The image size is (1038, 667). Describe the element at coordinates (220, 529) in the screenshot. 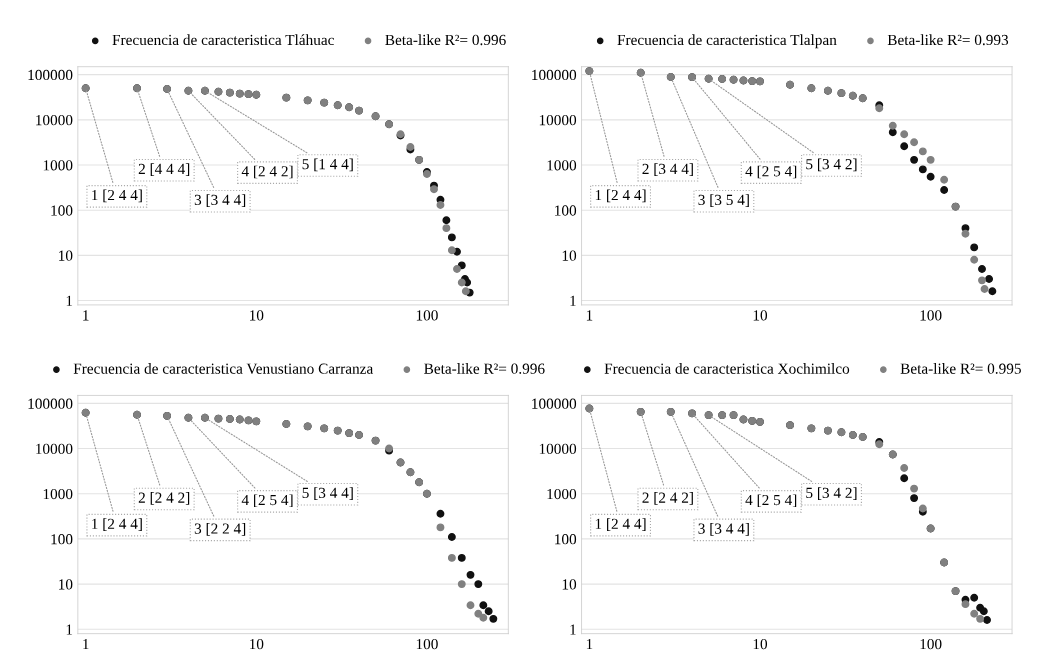

I see `annotation: 3 [2 2 4]` at that location.